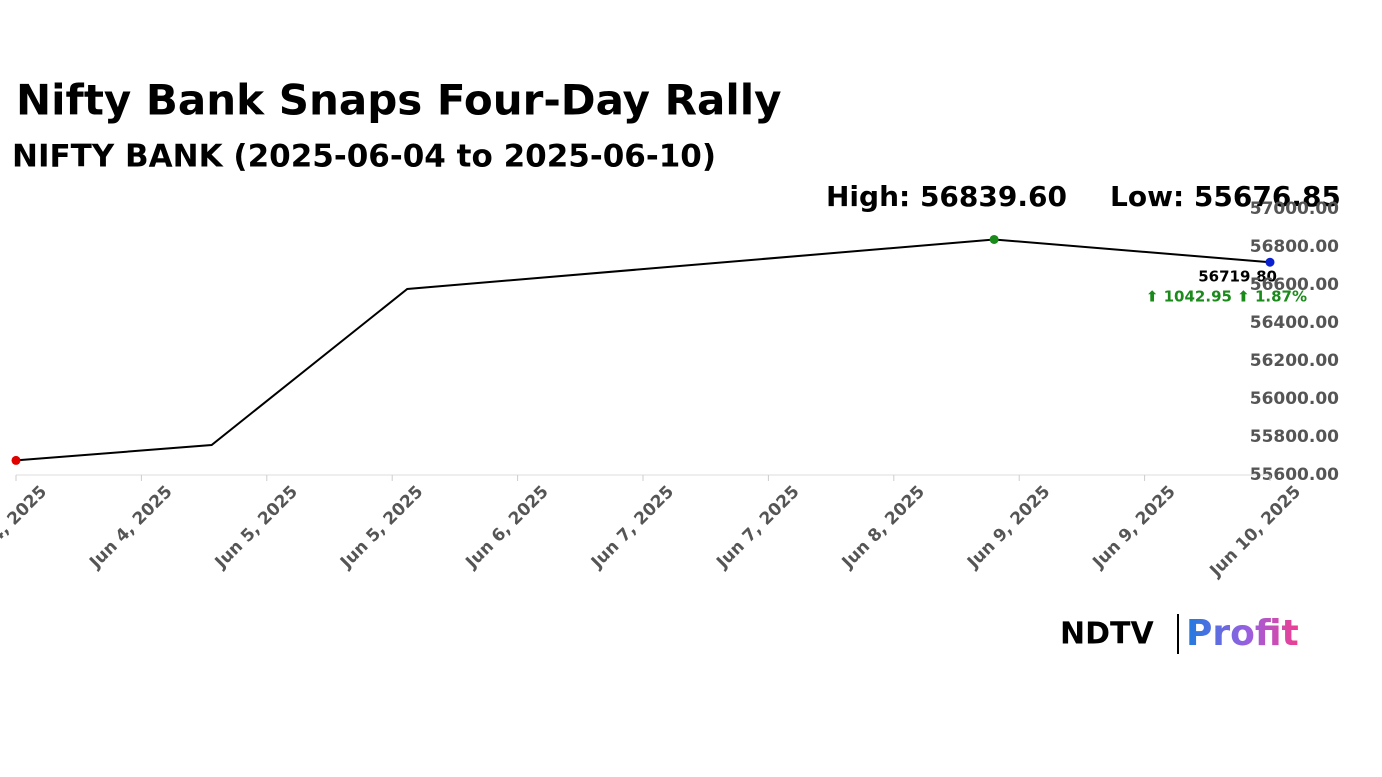  I want to click on y-tick-label: 56800.00, so click(1294, 247).